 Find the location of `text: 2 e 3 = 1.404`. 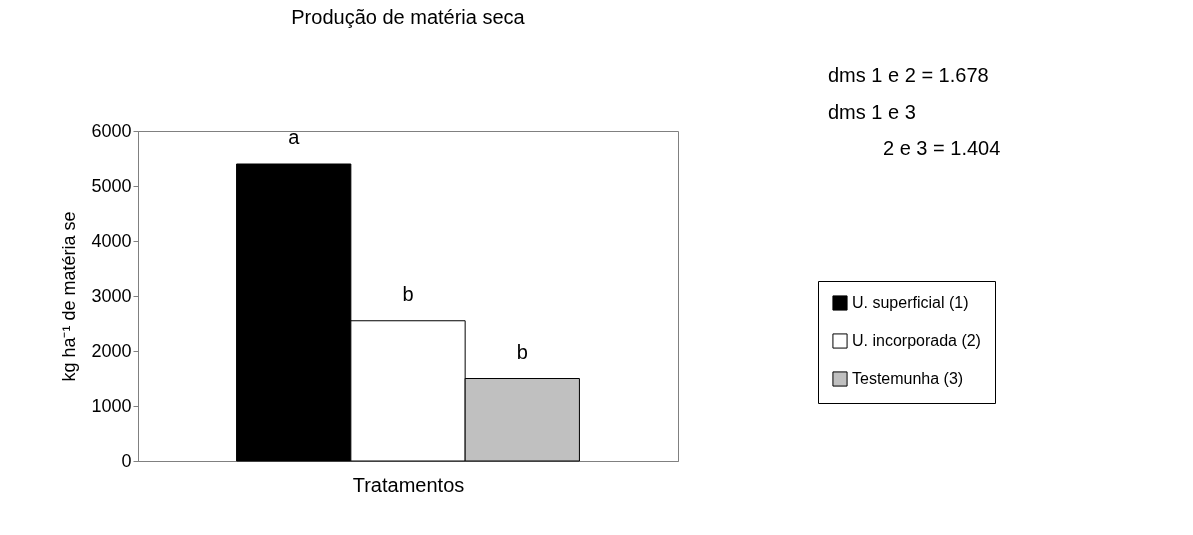

text: 2 e 3 = 1.404 is located at coordinates (942, 148).